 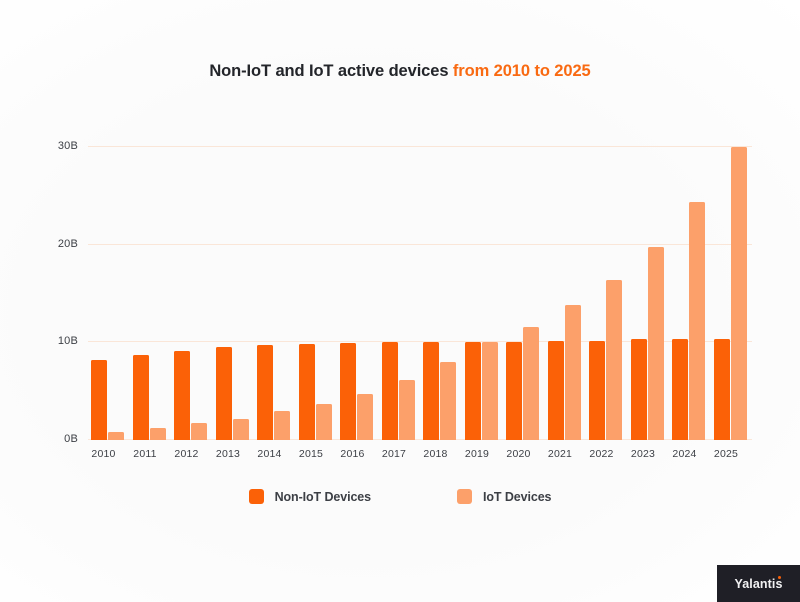 What do you see at coordinates (331, 71) in the screenshot?
I see `title-main: Non-IoT and IoT active devices` at bounding box center [331, 71].